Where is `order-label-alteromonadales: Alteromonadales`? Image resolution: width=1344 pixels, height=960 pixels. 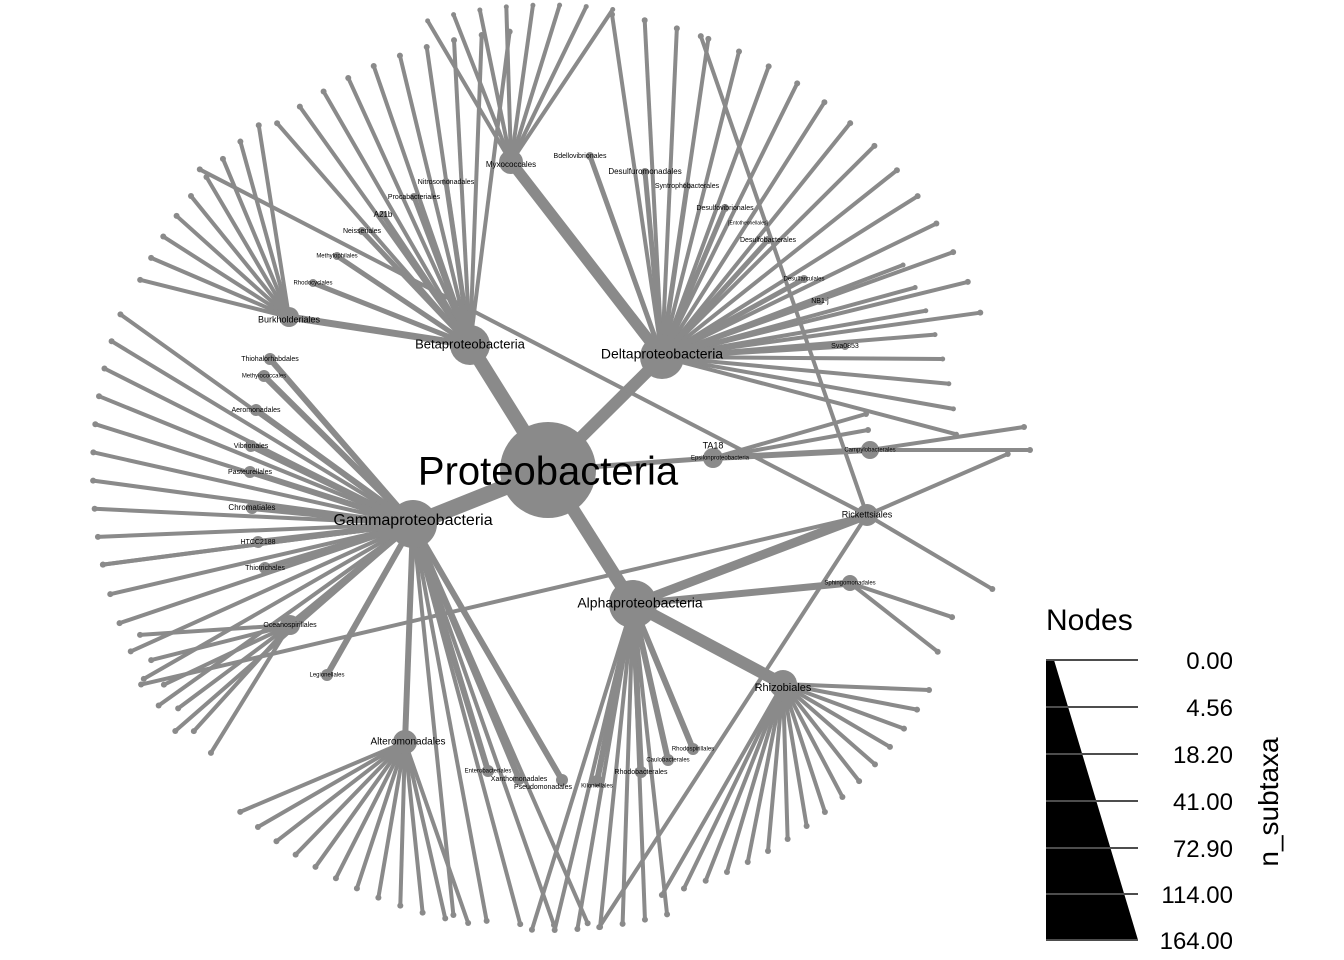
order-label-alteromonadales: Alteromonadales is located at coordinates (407, 742).